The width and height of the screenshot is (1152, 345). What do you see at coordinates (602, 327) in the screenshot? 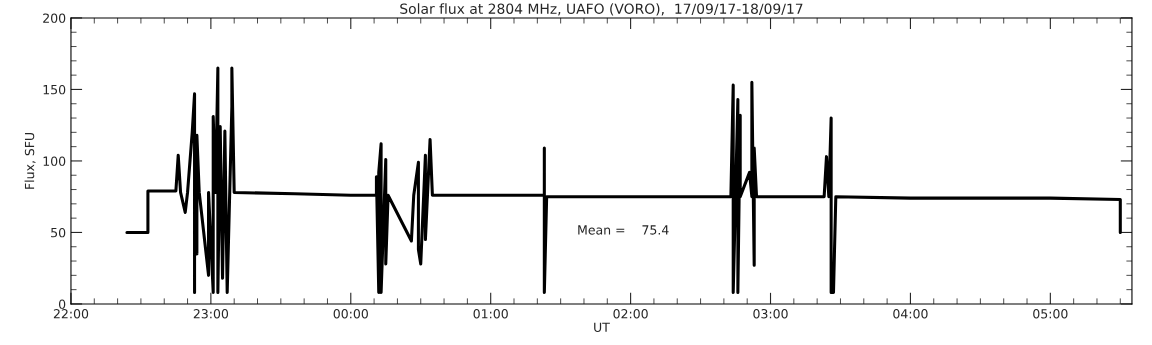
I see `x-axis-title: UT` at bounding box center [602, 327].